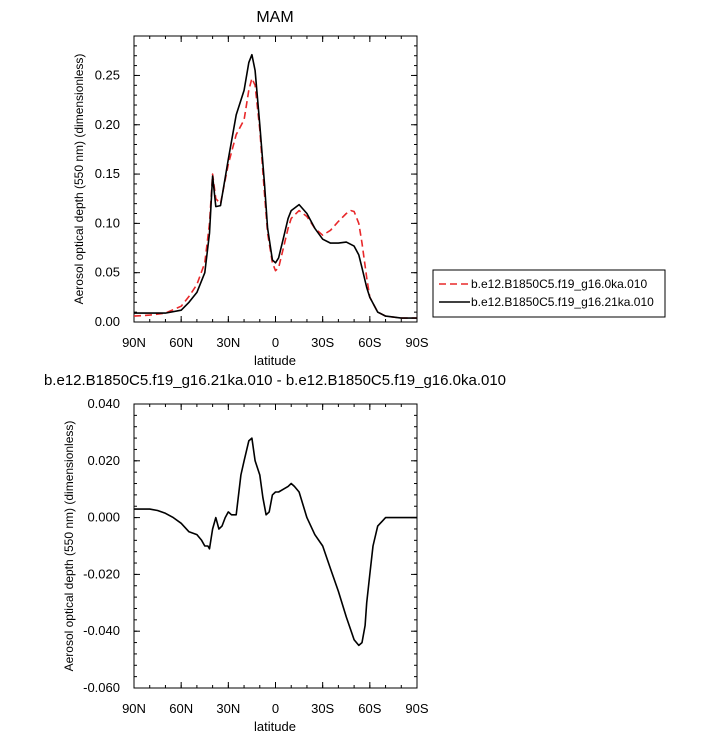  Describe the element at coordinates (322, 708) in the screenshot. I see `bottom-x-tick-label-4: 30S` at that location.